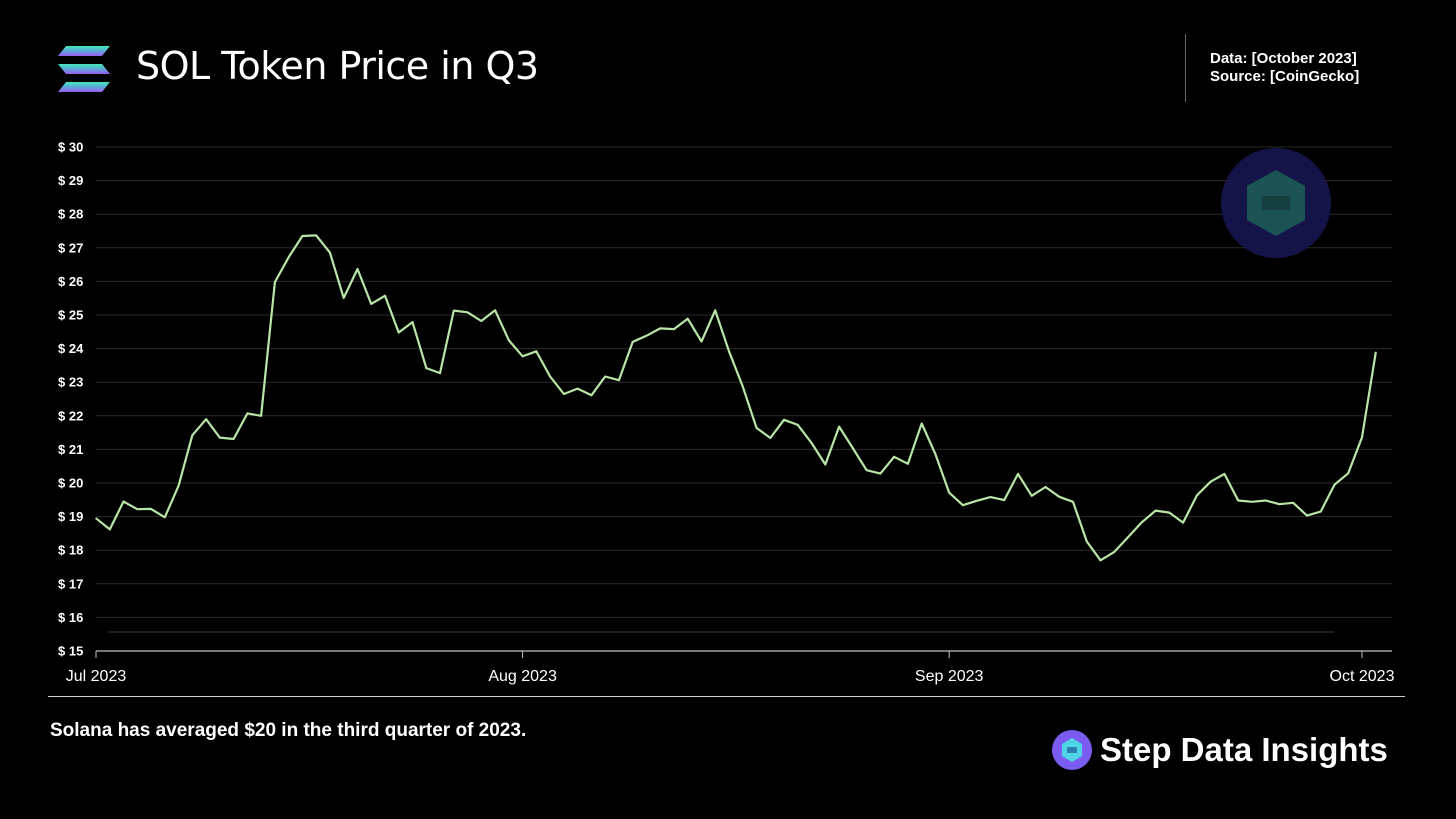 This screenshot has width=1456, height=819. I want to click on y-tick-label: $ 29, so click(70, 180).